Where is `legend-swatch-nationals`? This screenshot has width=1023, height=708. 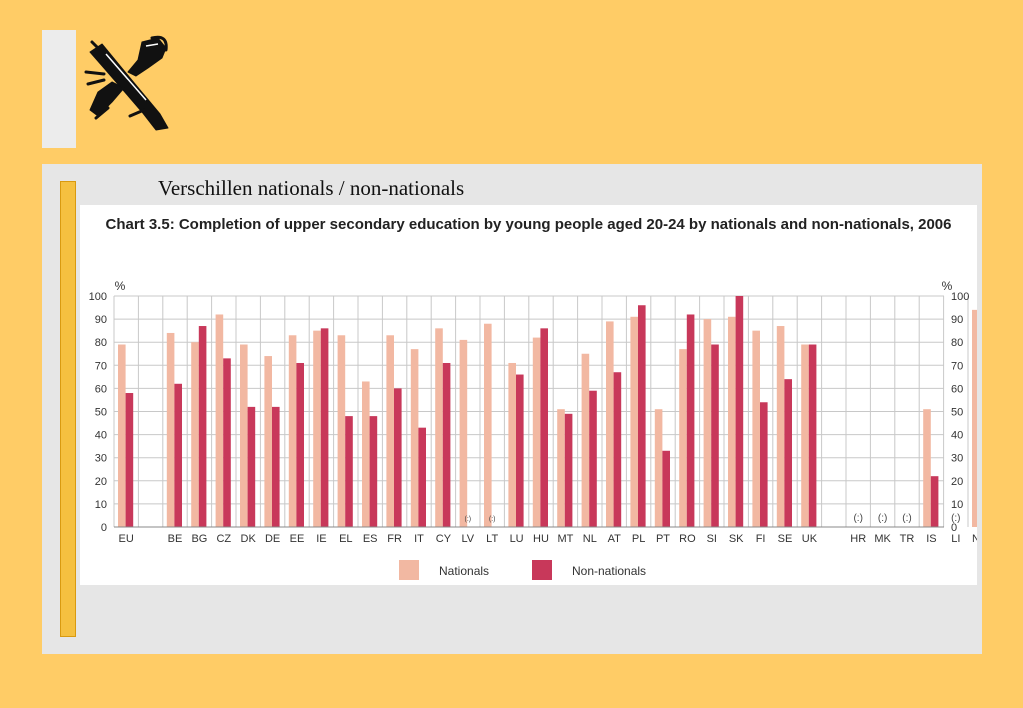 legend-swatch-nationals is located at coordinates (409, 570).